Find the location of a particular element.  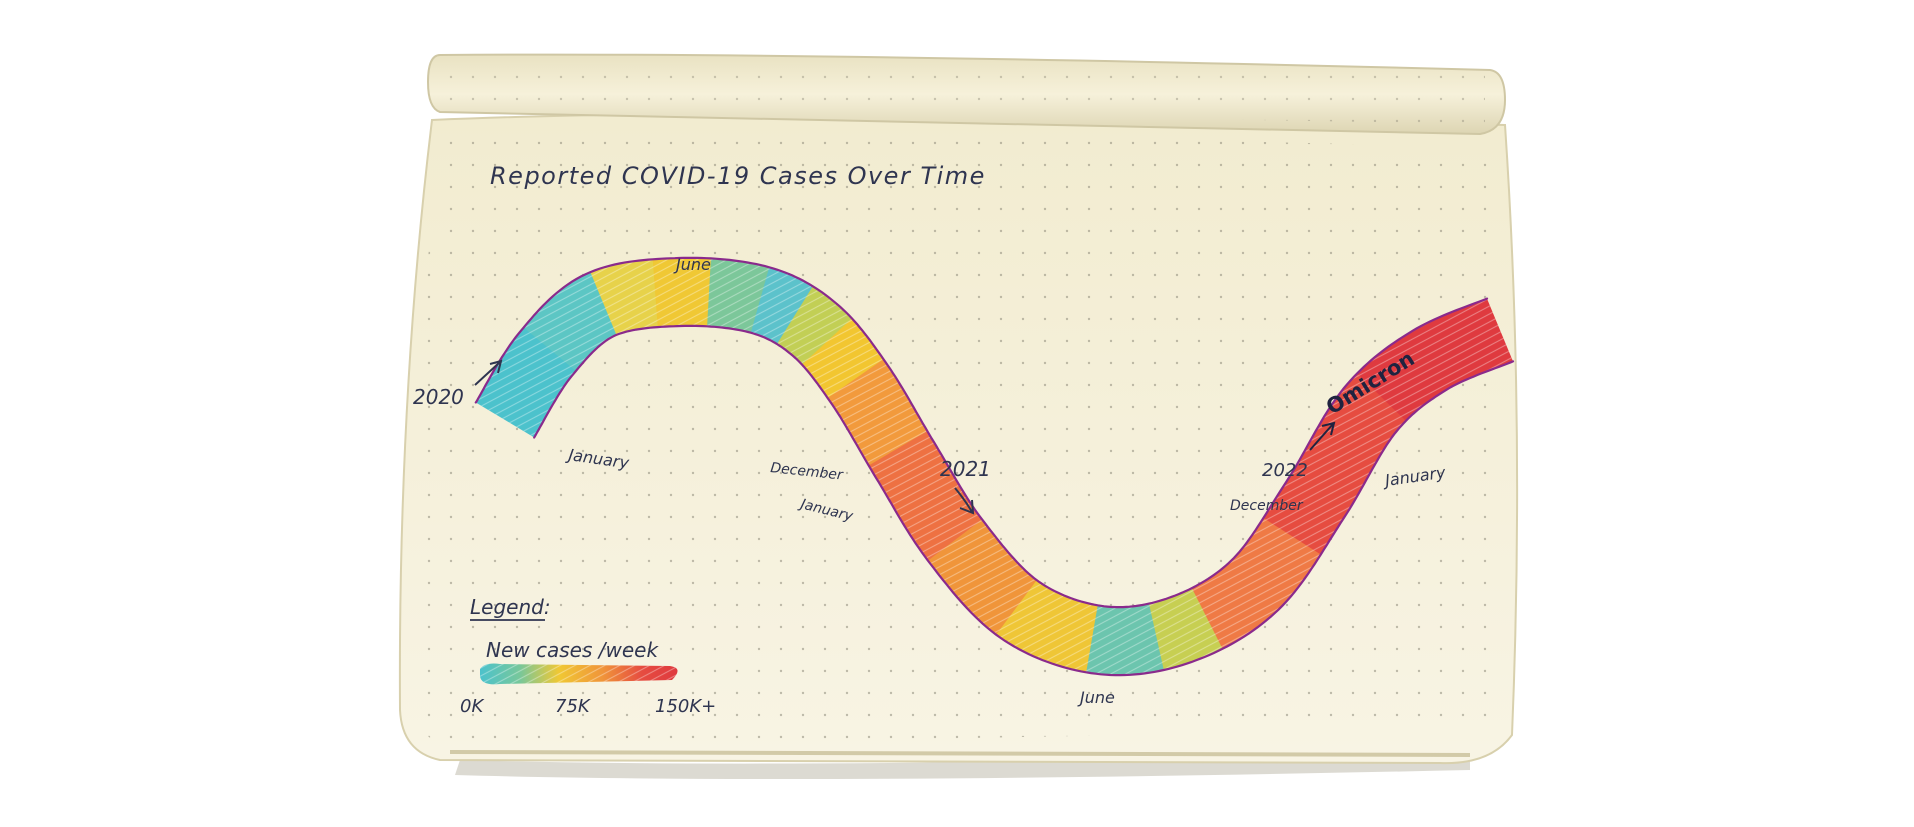

label-year-2021: 2021 is located at coordinates (965, 469).